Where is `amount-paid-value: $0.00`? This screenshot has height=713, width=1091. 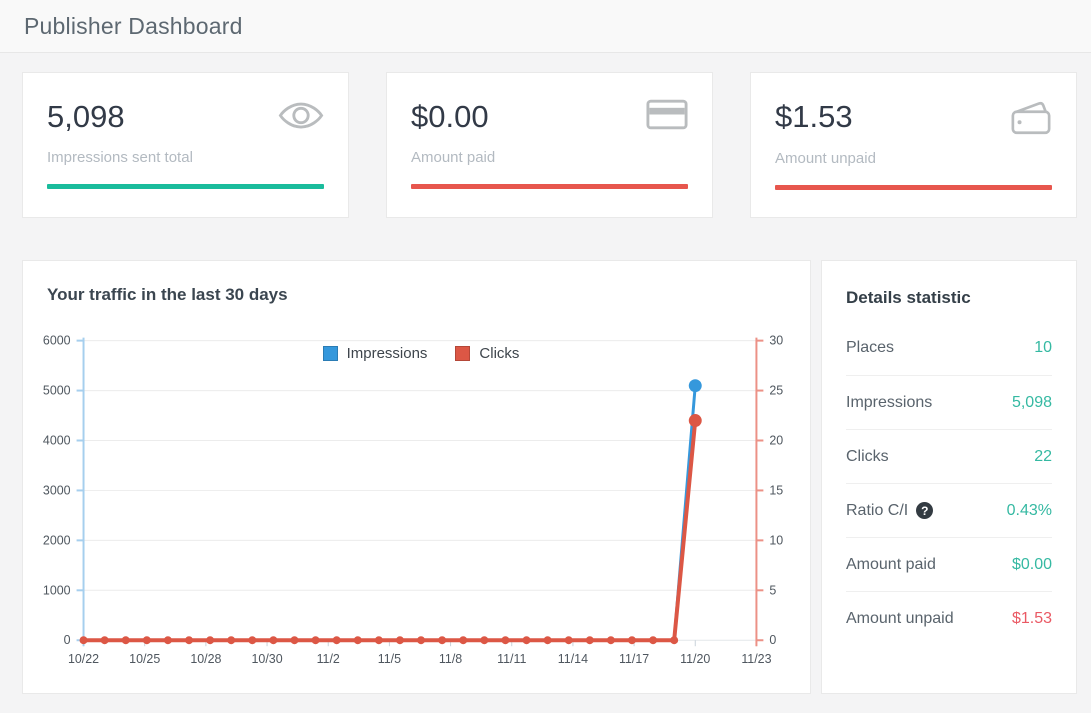 amount-paid-value: $0.00 is located at coordinates (450, 116).